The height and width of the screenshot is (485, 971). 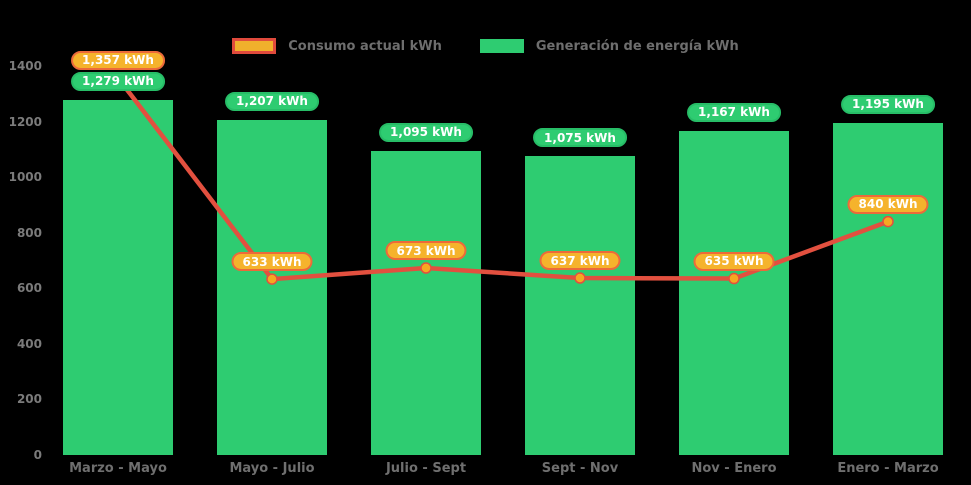 What do you see at coordinates (580, 138) in the screenshot?
I see `bar-value-badge: 1,075 kWh` at bounding box center [580, 138].